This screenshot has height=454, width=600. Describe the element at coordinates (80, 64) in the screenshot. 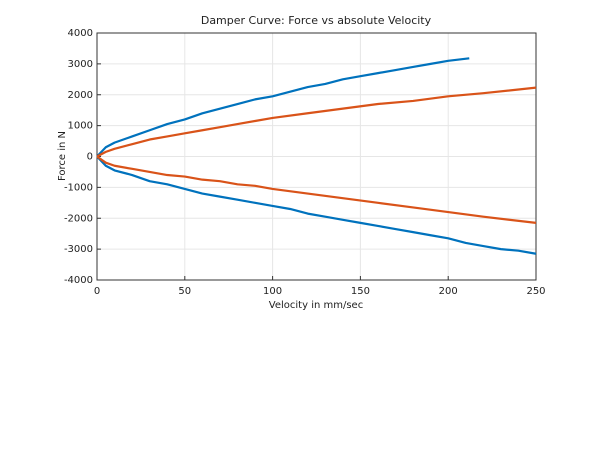

I see `y-tick-label: 3000` at that location.